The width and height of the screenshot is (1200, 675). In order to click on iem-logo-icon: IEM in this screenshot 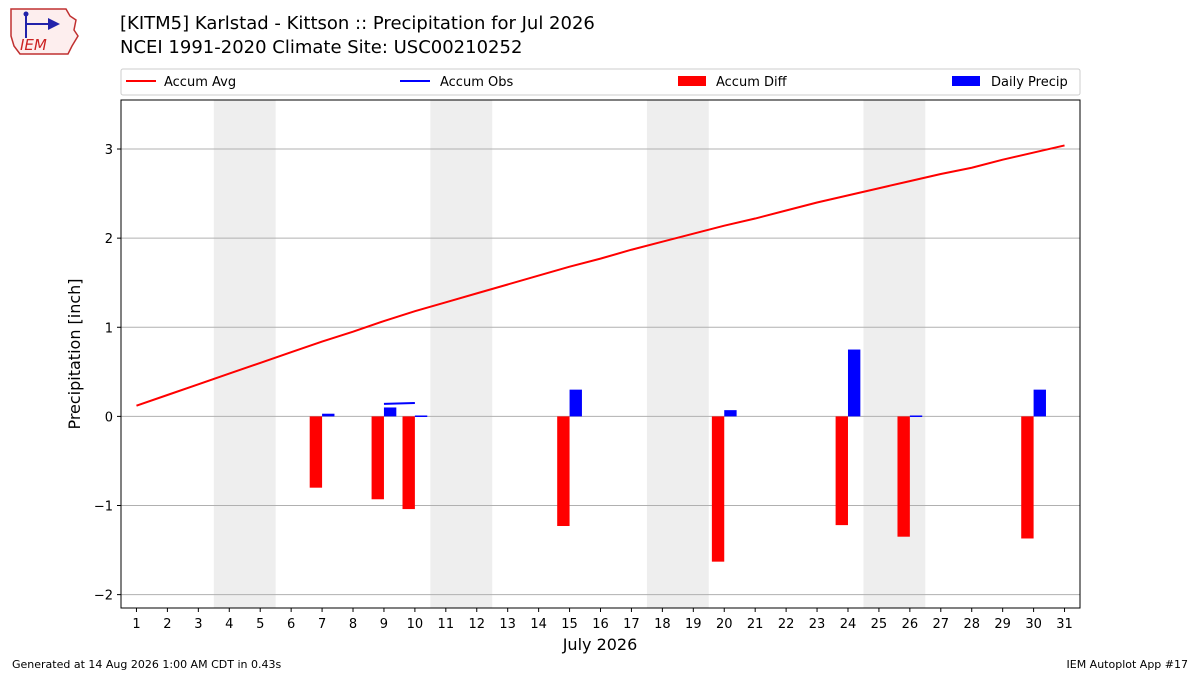, I will do `click(44, 31)`.